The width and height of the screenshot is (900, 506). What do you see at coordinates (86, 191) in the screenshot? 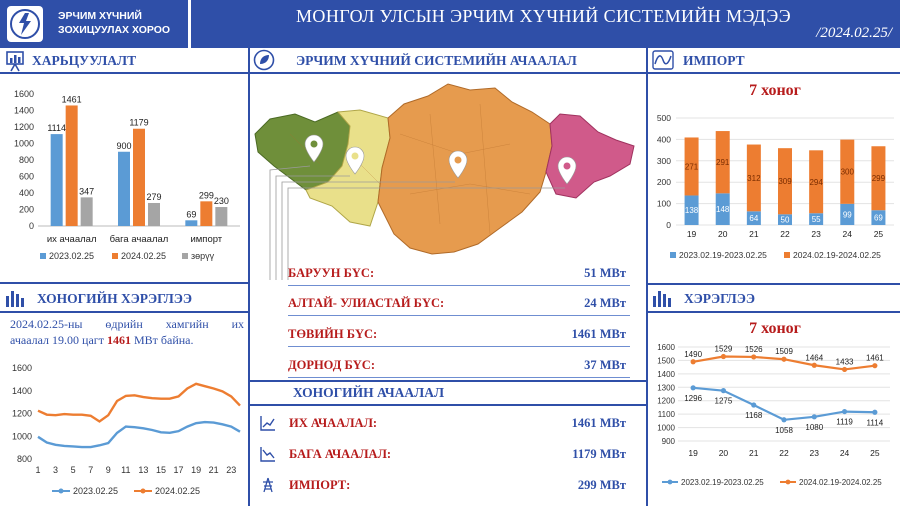
I see `data-label: 347` at bounding box center [86, 191].